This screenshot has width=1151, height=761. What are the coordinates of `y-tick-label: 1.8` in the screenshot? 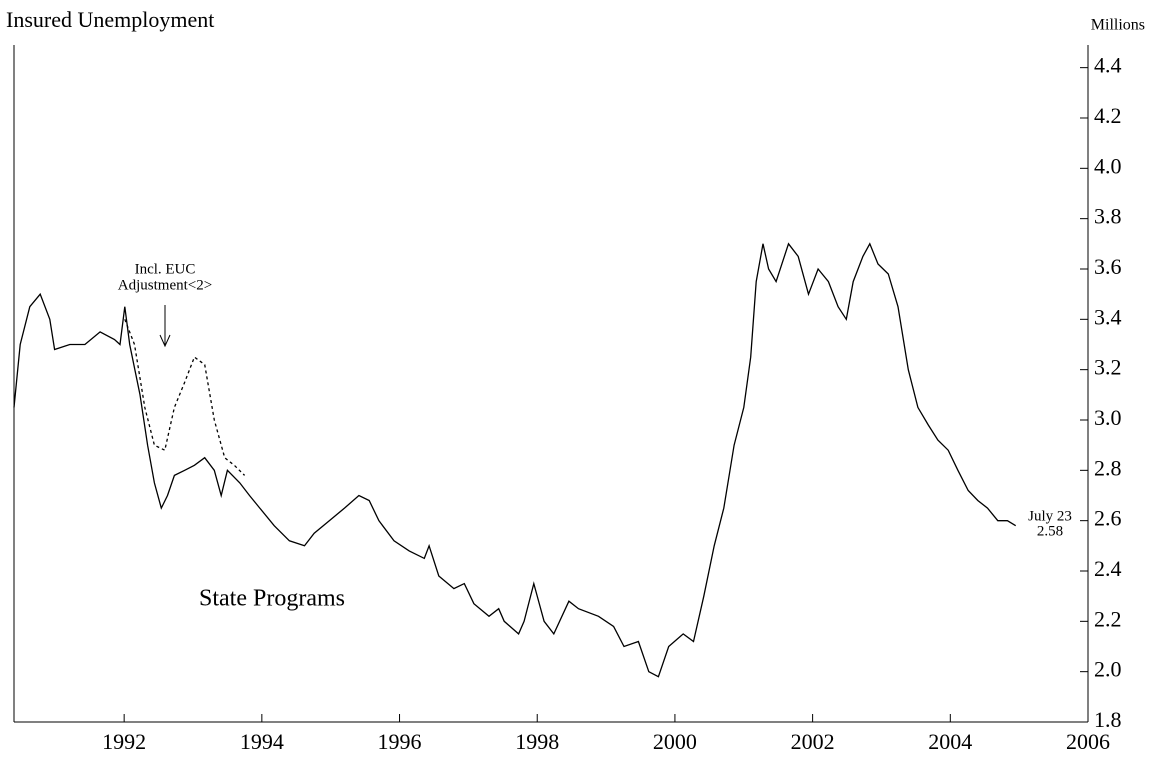 It's located at (1108, 719).